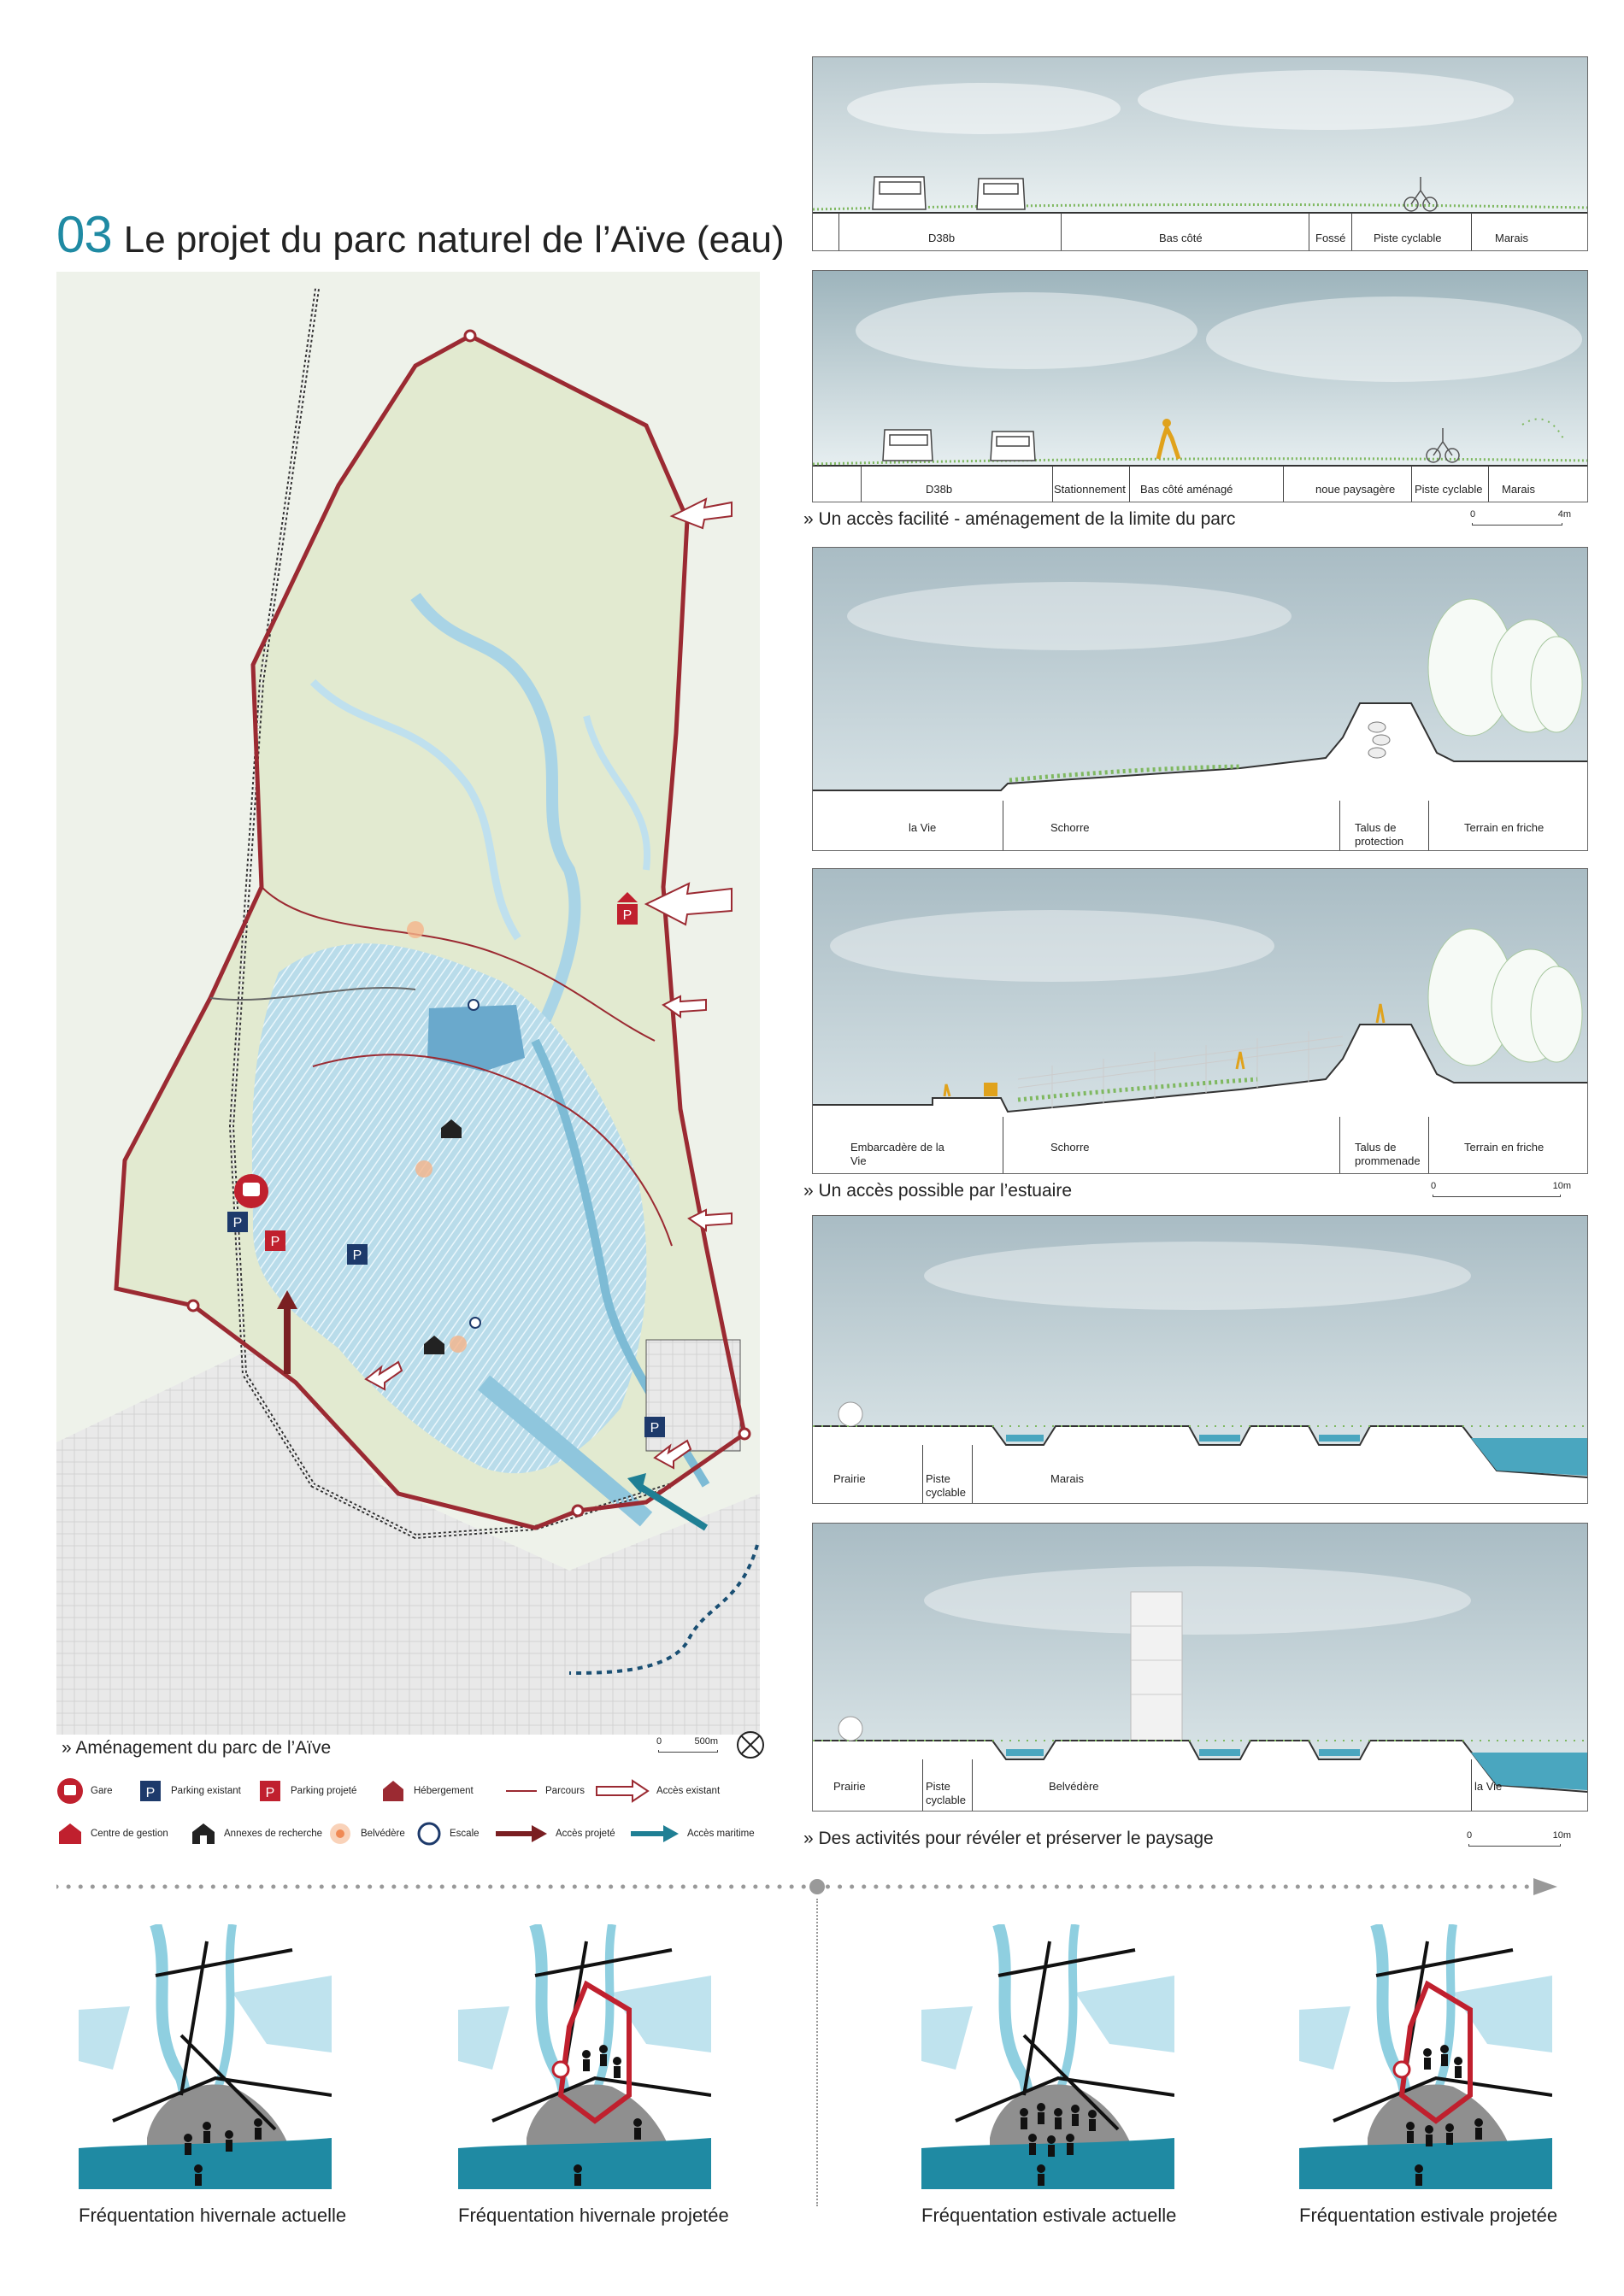 The image size is (1624, 2296). Describe the element at coordinates (324, 1791) in the screenshot. I see `legend-label: Parking projeté` at that location.